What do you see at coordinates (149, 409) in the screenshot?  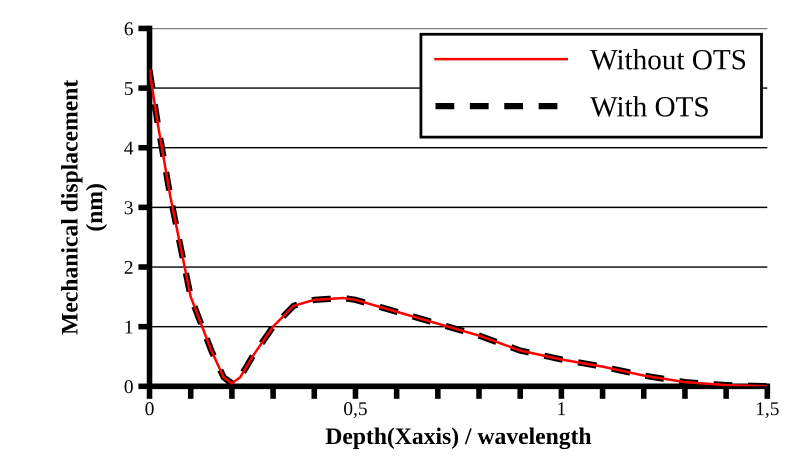 I see `x-tick-label: 0` at bounding box center [149, 409].